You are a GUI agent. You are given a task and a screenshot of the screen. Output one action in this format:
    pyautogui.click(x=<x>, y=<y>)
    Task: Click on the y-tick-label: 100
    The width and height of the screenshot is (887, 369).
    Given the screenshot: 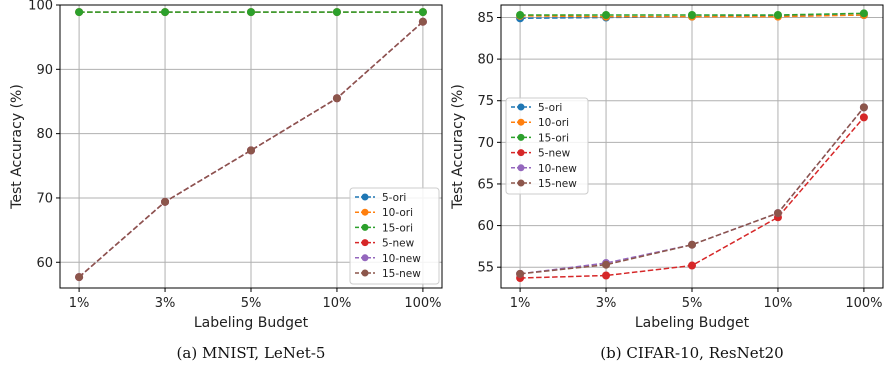 What is the action you would take?
    pyautogui.click(x=40, y=7)
    